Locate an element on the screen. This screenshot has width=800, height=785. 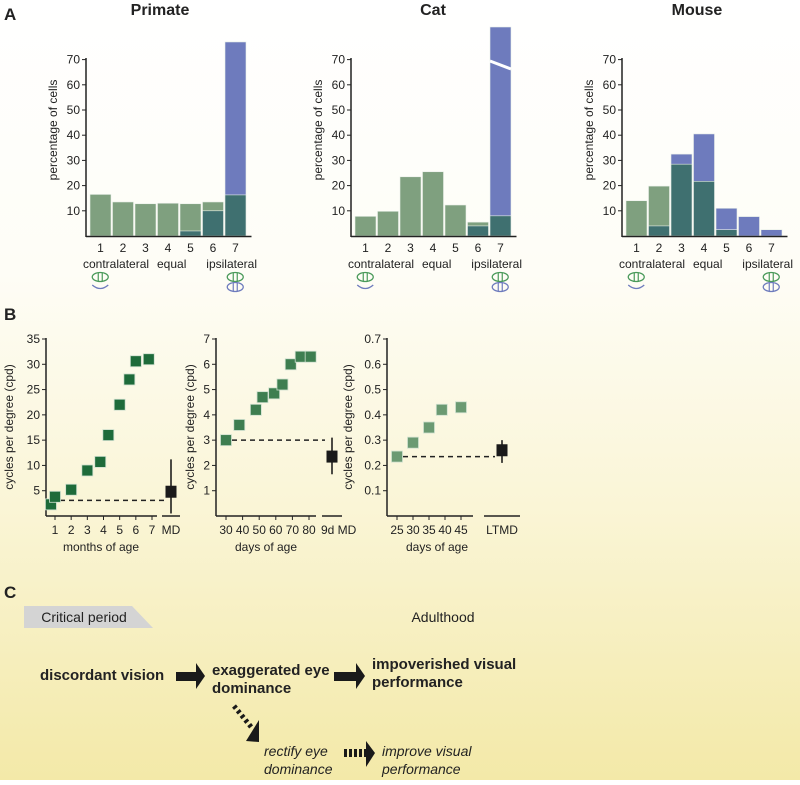
ipsilateral-blue-eye-icon-outline is located at coordinates (500, 287).